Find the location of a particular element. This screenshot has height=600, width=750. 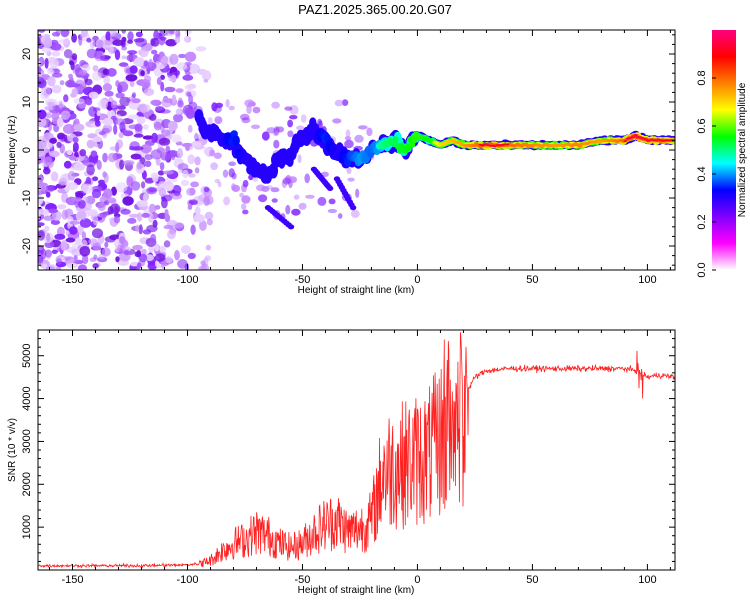

spectrogram-ridge is located at coordinates (434, 169).